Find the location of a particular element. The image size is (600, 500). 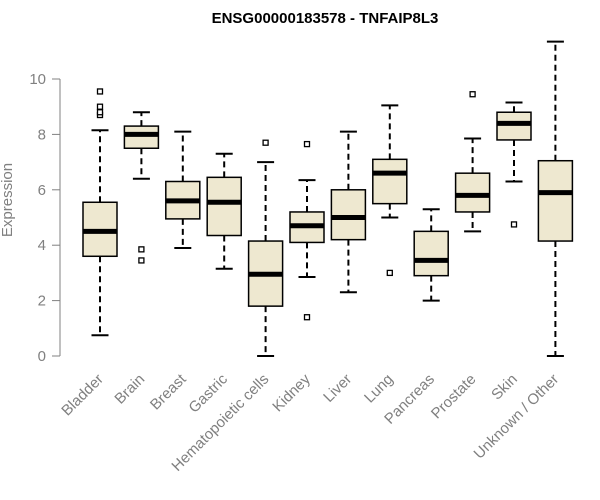

x-tick-label: Liver is located at coordinates (337, 388).